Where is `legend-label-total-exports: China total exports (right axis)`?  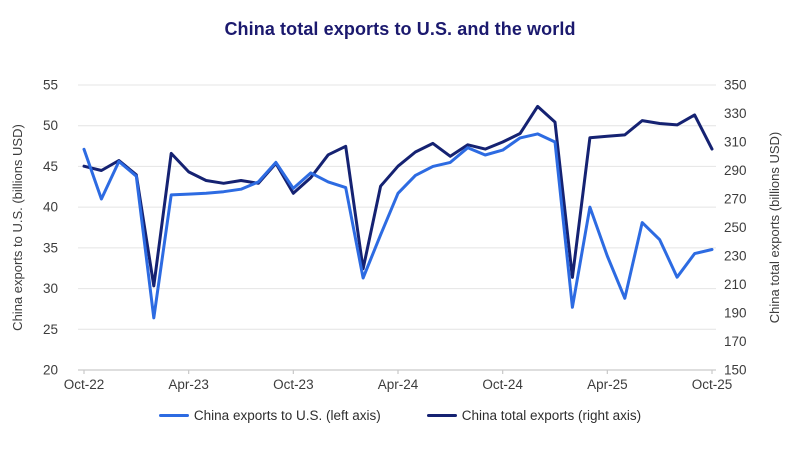 legend-label-total-exports: China total exports (right axis) is located at coordinates (551, 415).